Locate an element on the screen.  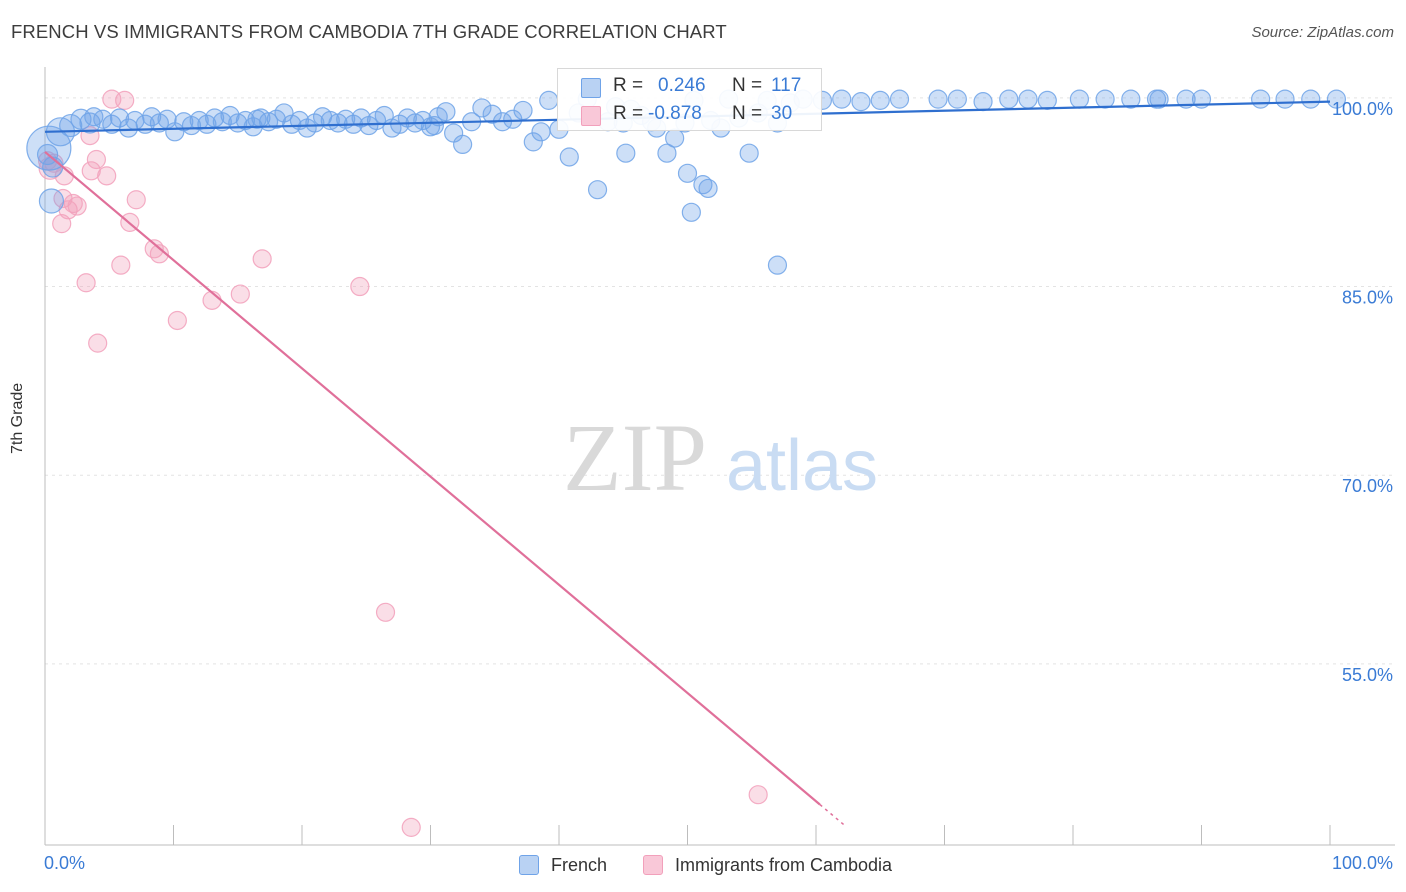
legend-item-french: French is located at coordinates (563, 865).